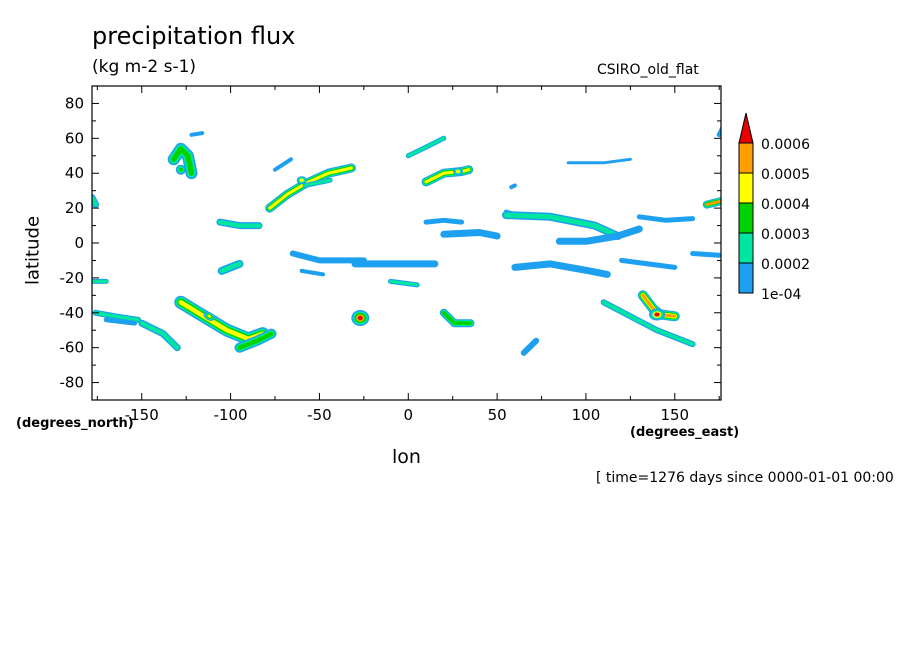 The height and width of the screenshot is (654, 904). I want to click on y-tick-label: -40, so click(72, 313).